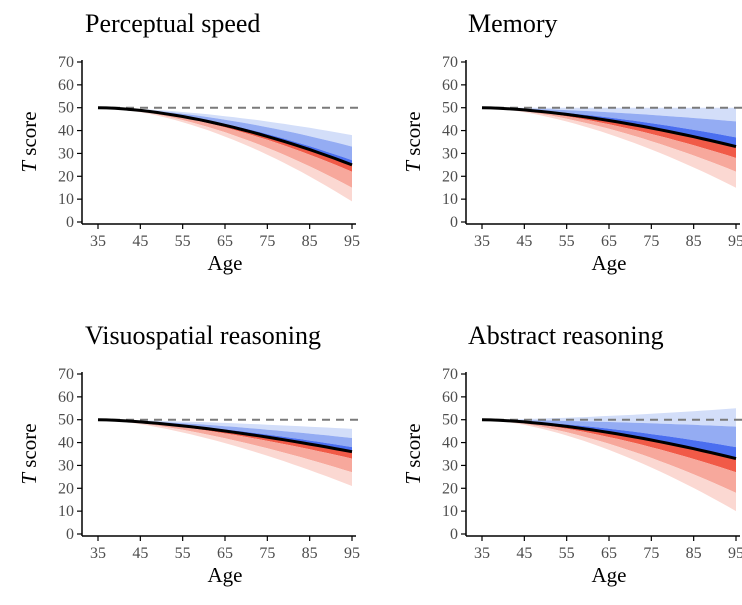  Describe the element at coordinates (513, 23) in the screenshot. I see `panel-title: Memory` at that location.